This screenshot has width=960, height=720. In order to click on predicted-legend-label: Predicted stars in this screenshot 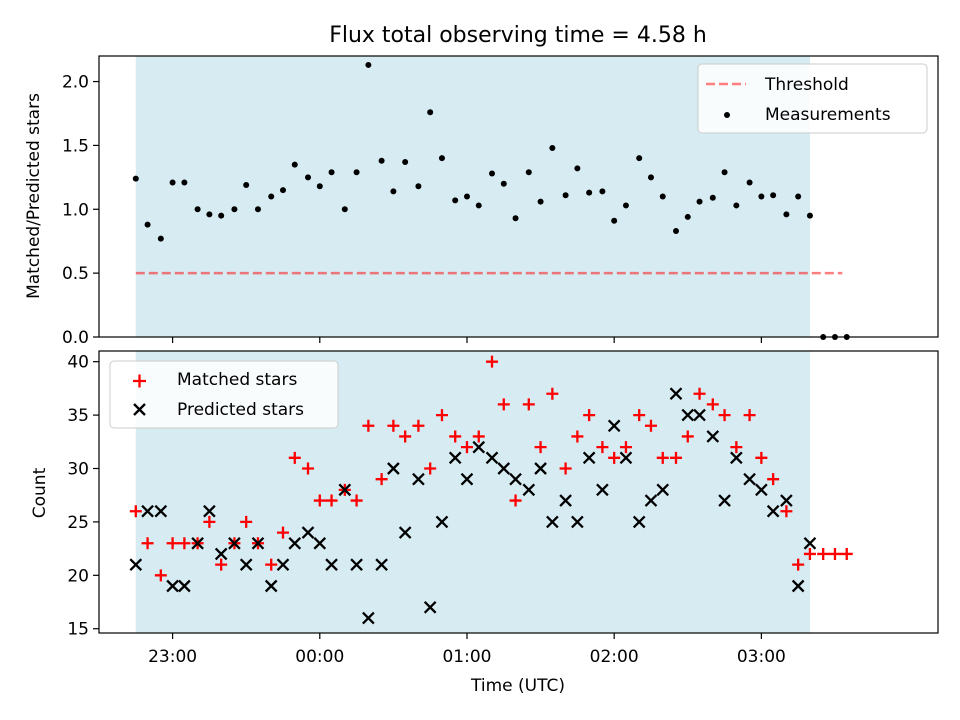, I will do `click(240, 410)`.